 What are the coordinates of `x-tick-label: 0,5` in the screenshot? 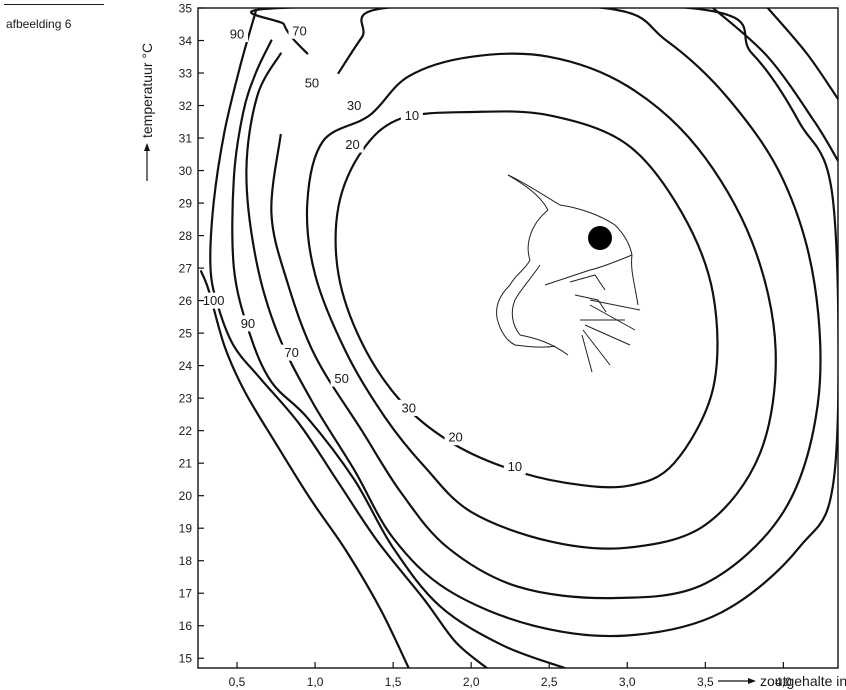 It's located at (237, 682).